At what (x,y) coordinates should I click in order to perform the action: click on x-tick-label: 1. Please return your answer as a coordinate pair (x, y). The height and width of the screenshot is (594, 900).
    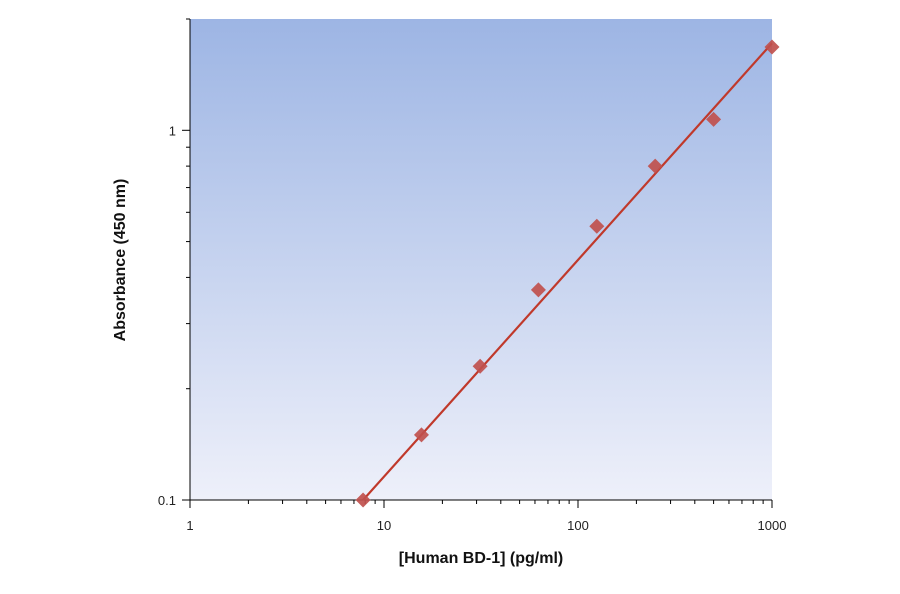
    Looking at the image, I should click on (189, 525).